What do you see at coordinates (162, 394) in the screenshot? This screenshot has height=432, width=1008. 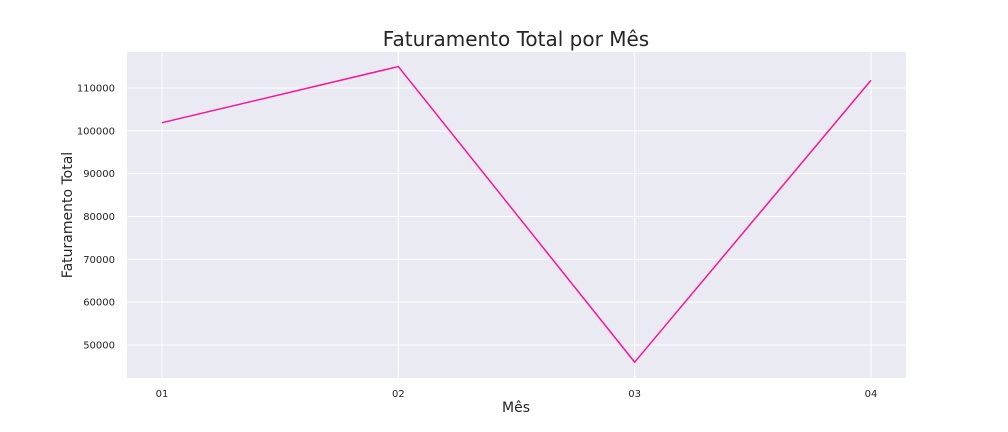 I see `x-tick-label: 01` at bounding box center [162, 394].